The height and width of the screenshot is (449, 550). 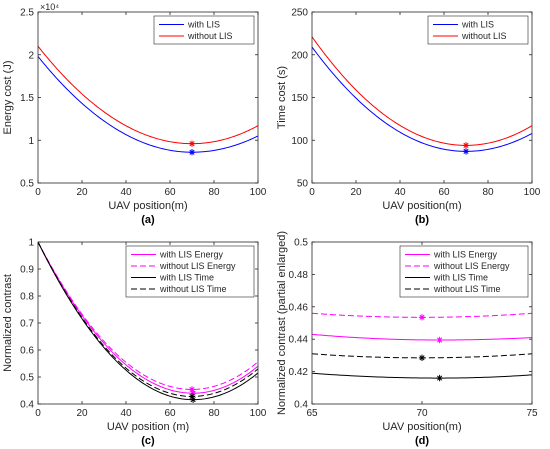 I want to click on y-tick-label: 100, so click(x=299, y=141).